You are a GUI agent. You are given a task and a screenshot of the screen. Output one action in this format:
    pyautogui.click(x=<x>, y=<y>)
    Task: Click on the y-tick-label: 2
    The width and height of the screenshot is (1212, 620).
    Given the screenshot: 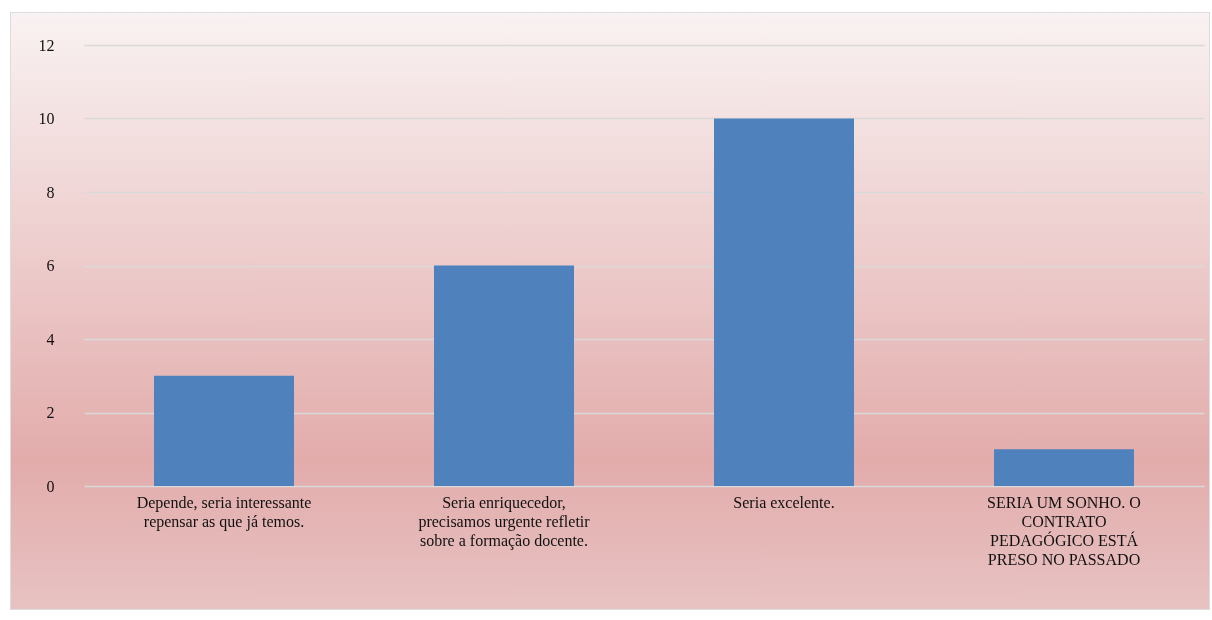 What is the action you would take?
    pyautogui.click(x=50, y=412)
    